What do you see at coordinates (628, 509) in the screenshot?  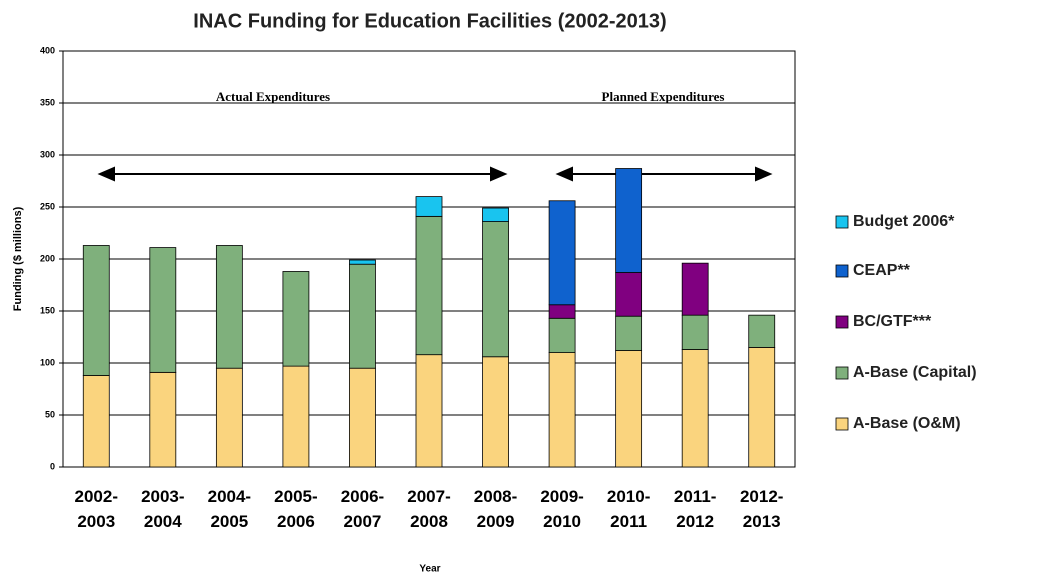 I see `x-tick-label: 2010- 2011` at bounding box center [628, 509].